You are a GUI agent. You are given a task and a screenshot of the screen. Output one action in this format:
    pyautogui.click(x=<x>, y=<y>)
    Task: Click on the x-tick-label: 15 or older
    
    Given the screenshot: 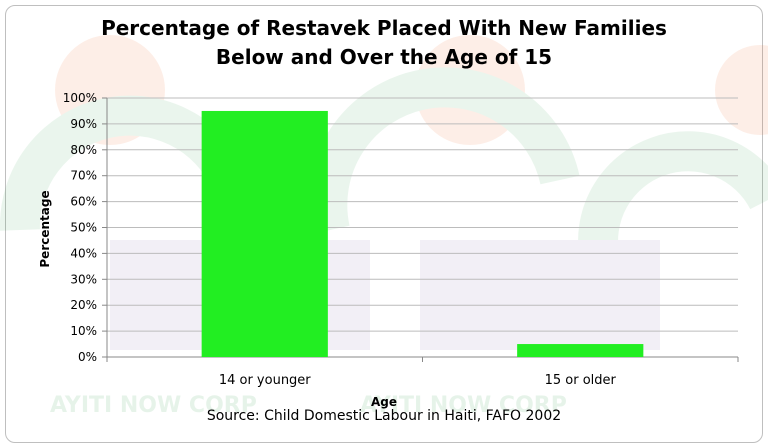 What is the action you would take?
    pyautogui.click(x=581, y=380)
    